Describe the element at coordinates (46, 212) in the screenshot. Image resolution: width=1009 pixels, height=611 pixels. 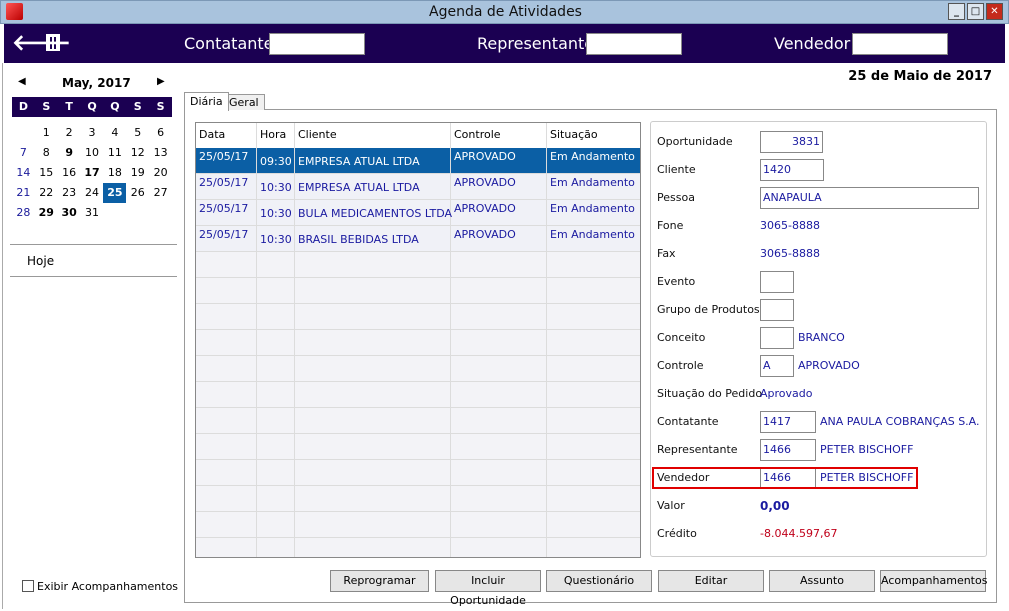
I see `calendar-day: 29` at that location.